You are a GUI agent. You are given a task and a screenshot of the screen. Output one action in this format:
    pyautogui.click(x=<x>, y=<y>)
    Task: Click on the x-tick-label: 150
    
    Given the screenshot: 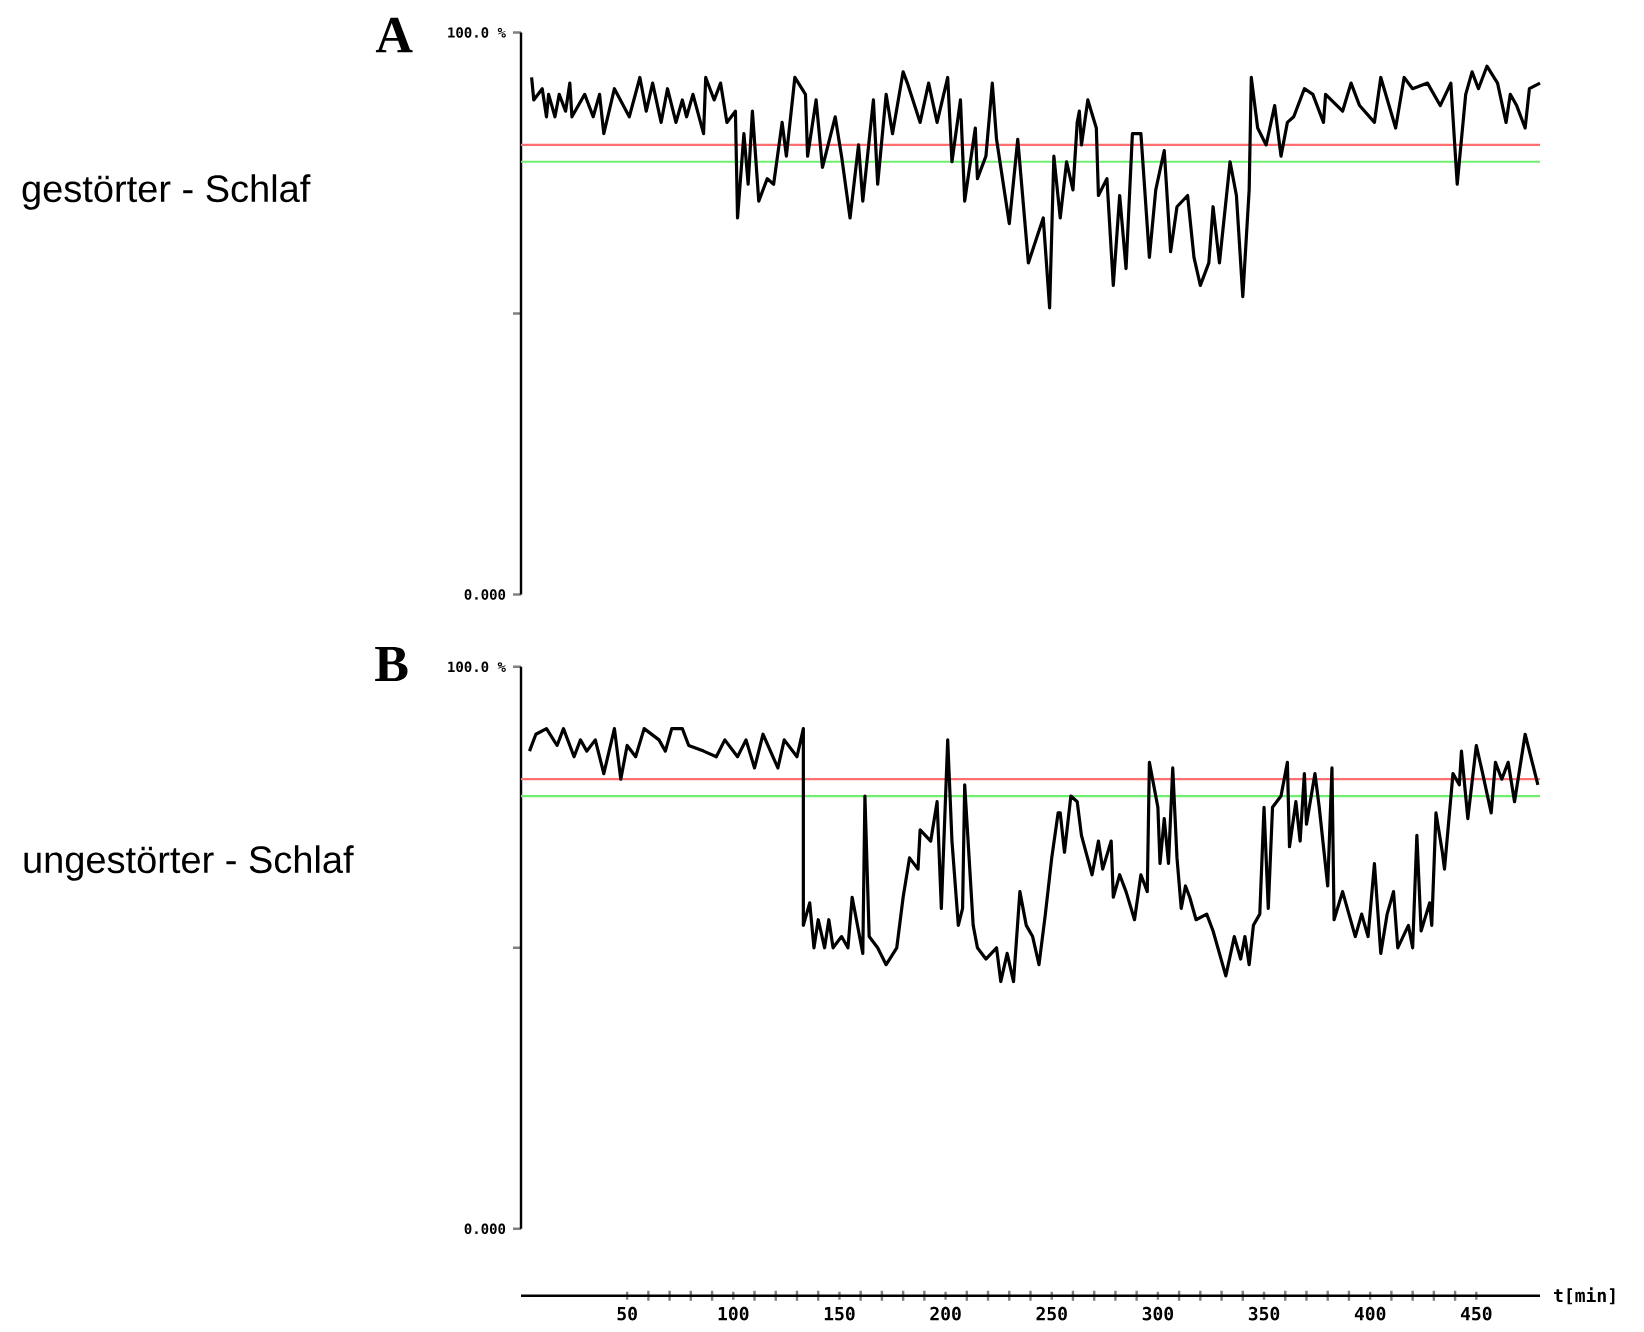 What is the action you would take?
    pyautogui.click(x=839, y=1313)
    